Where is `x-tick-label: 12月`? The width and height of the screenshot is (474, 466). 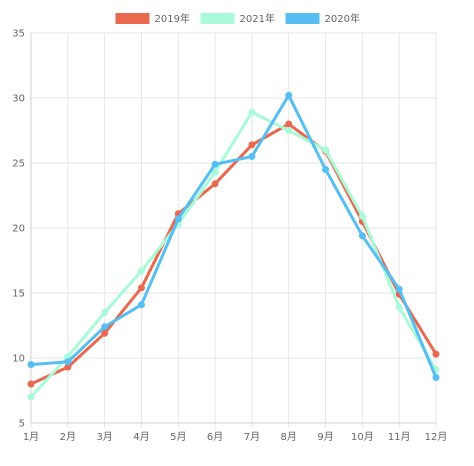 x-tick-label: 12月 is located at coordinates (436, 437).